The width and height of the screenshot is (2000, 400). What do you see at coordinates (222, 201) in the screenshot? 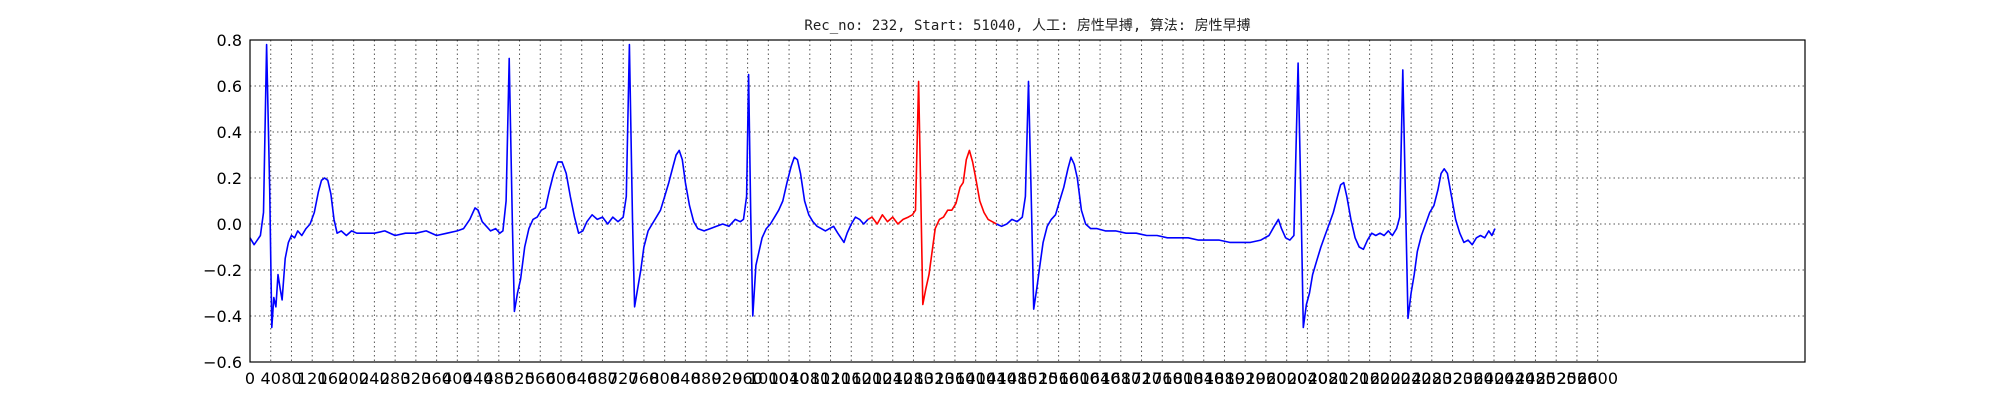
I see `y-axis-ticks: −0.6 −0.4 −0.2 0.0 0.2 0.4 0.6 0.8` at bounding box center [222, 201].